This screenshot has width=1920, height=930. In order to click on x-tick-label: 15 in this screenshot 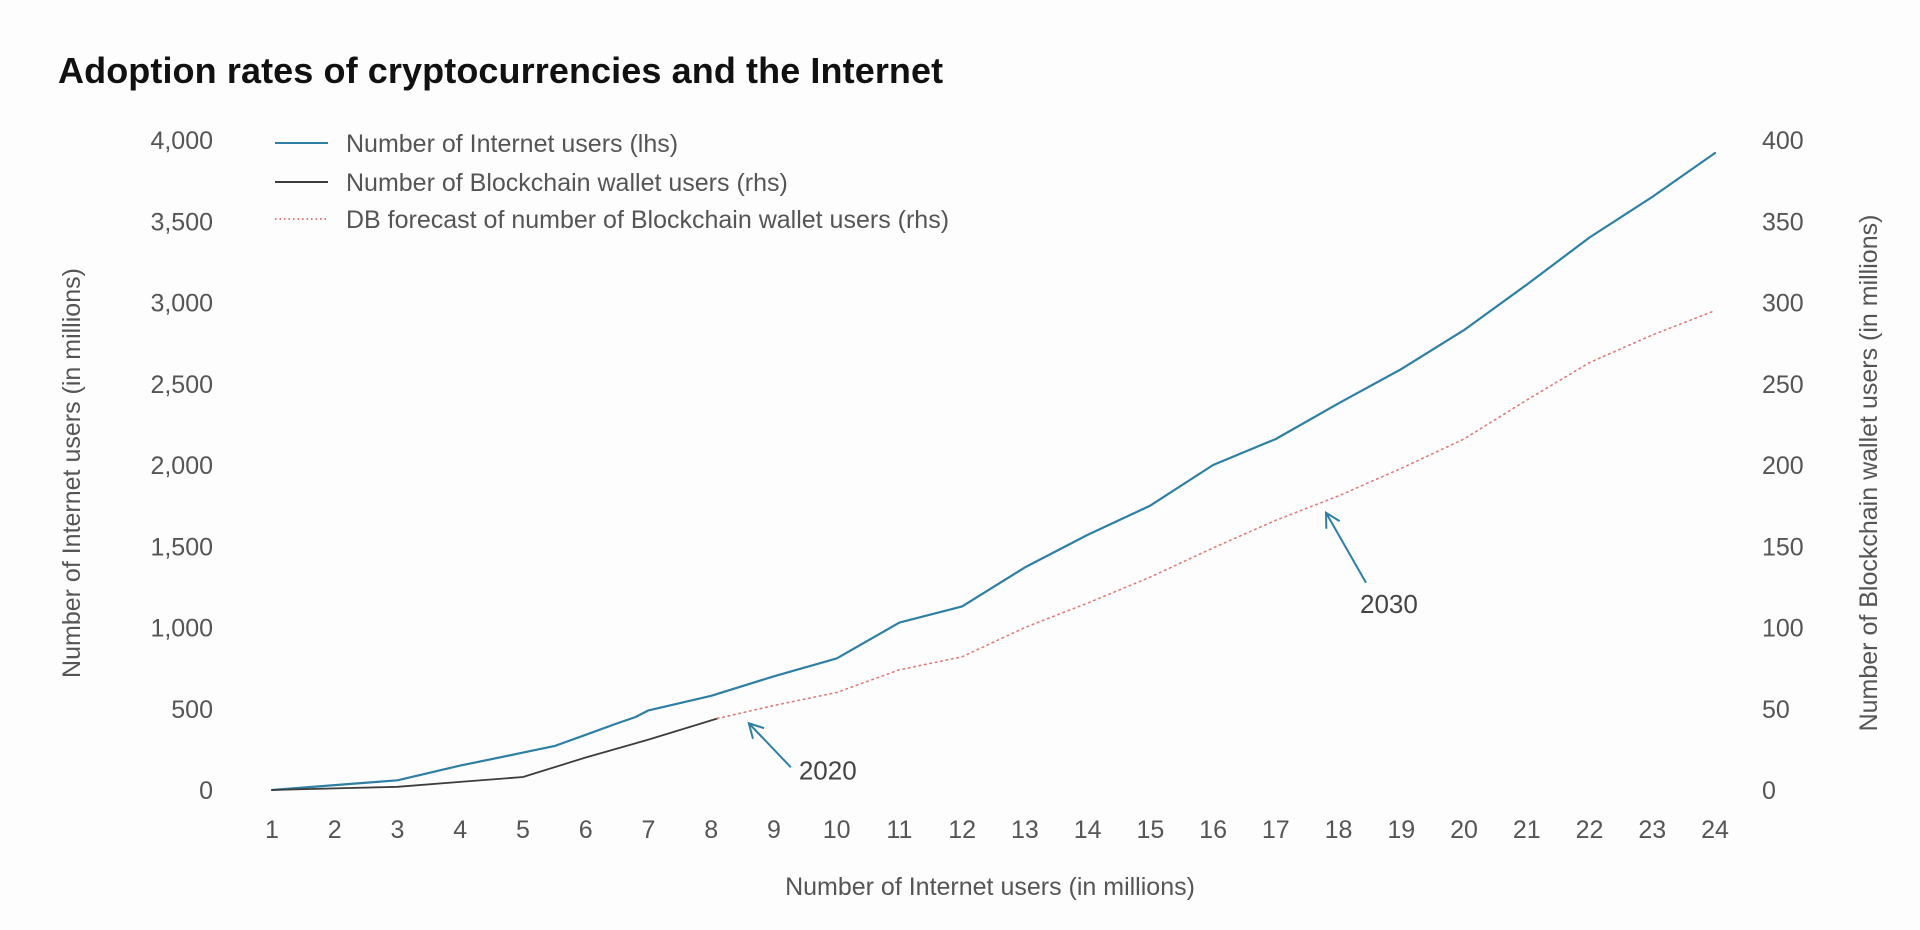, I will do `click(1150, 830)`.